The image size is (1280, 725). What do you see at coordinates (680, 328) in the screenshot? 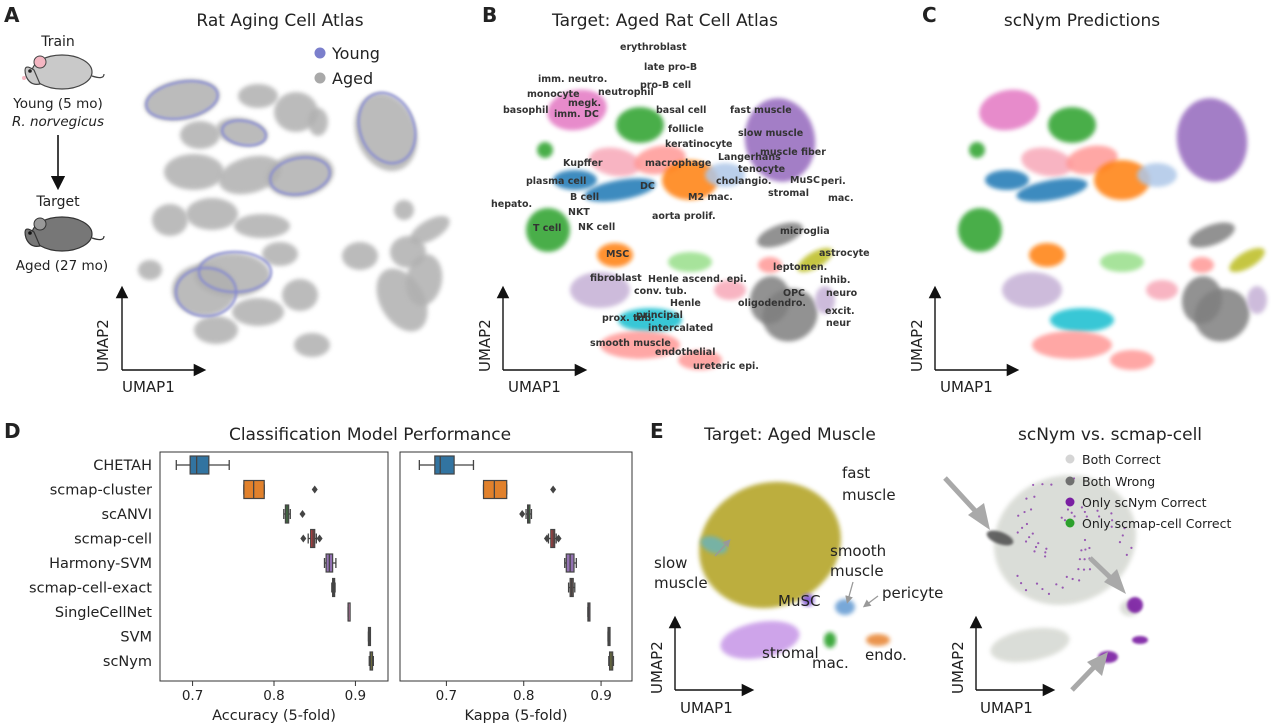
I see `cell-type-label: intercalated` at bounding box center [680, 328].